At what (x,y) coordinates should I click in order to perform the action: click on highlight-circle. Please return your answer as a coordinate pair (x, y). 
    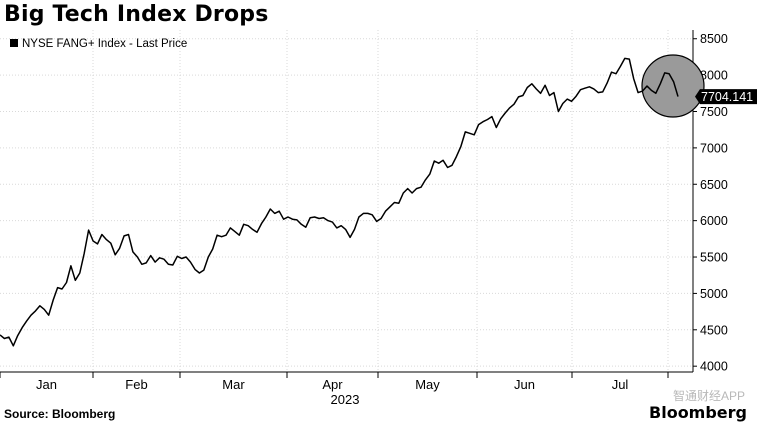
    Looking at the image, I should click on (673, 86).